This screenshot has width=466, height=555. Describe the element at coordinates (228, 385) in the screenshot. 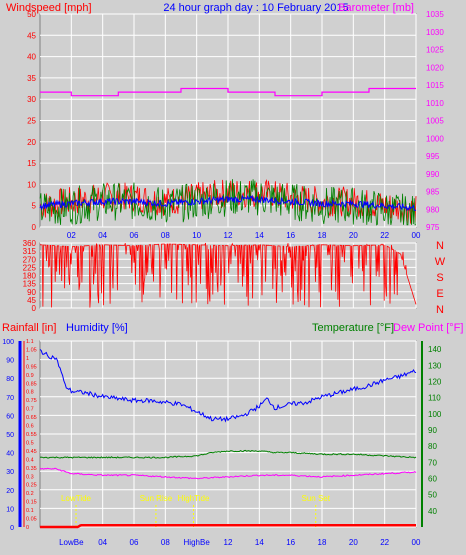

I see `humidity-line` at that location.